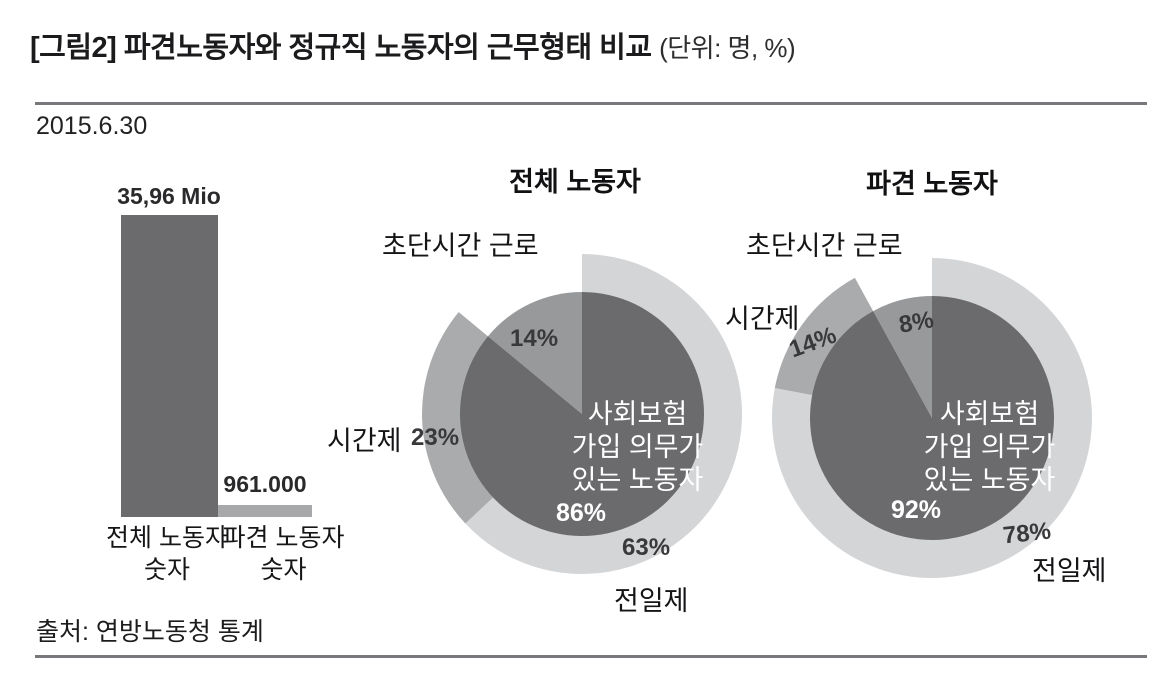 This screenshot has height=695, width=1156. I want to click on source-label: 출처: 연방노동청 통계, so click(150, 632).